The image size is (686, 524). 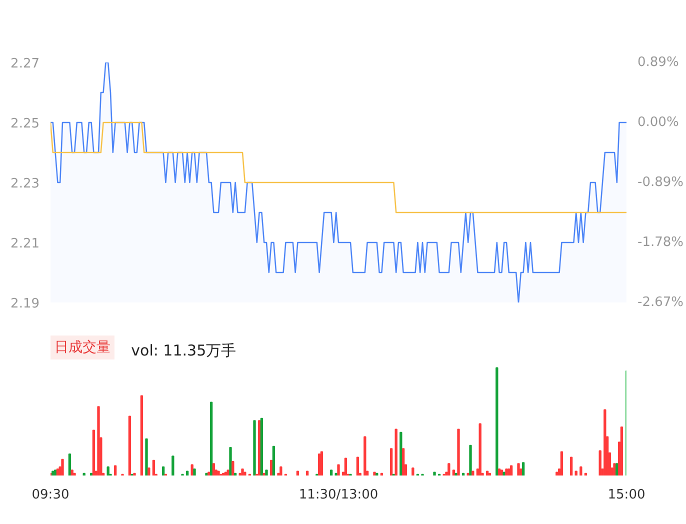 I want to click on y2-tick-label: 0.89%, so click(x=658, y=62).